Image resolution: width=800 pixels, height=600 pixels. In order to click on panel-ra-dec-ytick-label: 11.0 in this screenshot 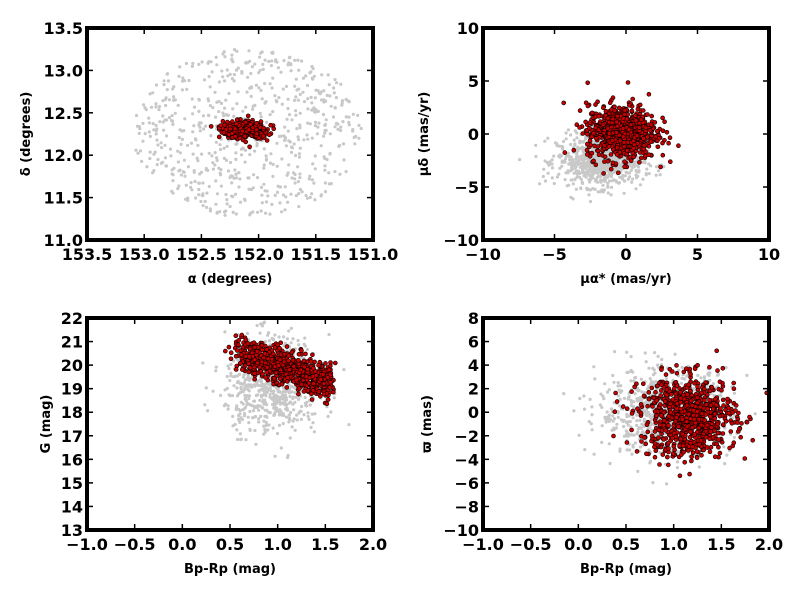, I will do `click(63, 240)`.